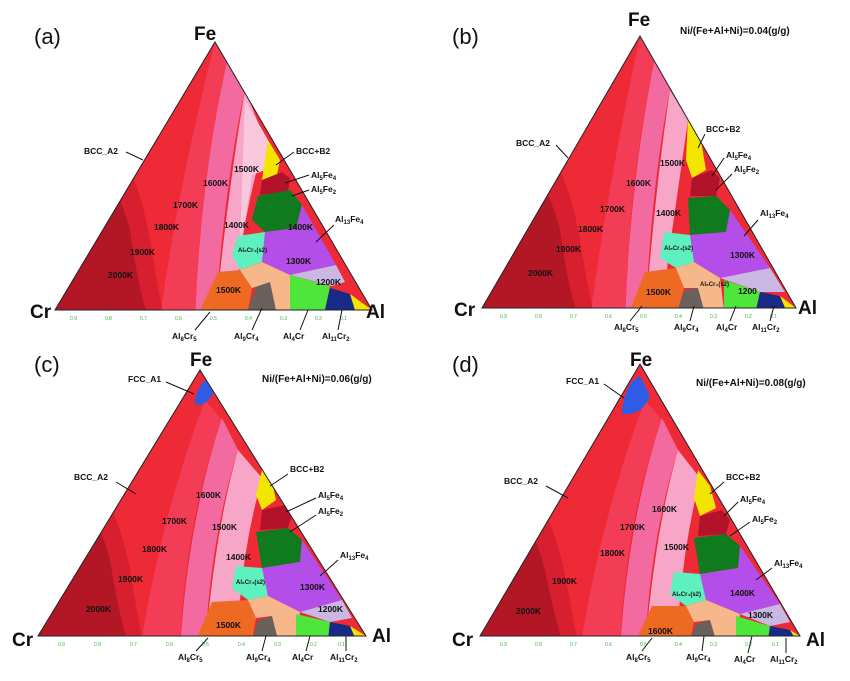  I want to click on temp-label: 1800K, so click(167, 227).